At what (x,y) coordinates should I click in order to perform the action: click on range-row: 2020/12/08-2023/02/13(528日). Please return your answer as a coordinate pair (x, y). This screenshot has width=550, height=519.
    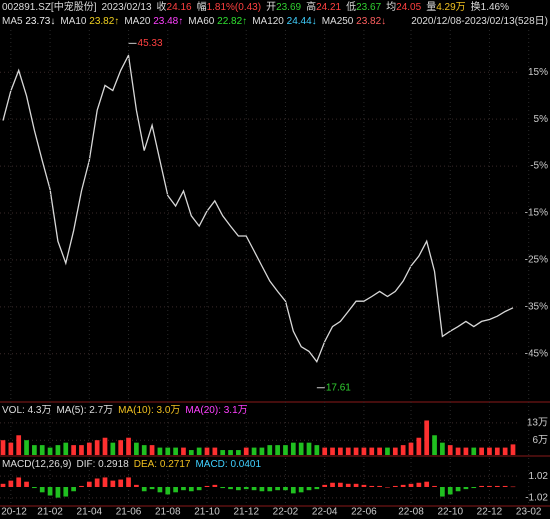
    Looking at the image, I should click on (479, 21).